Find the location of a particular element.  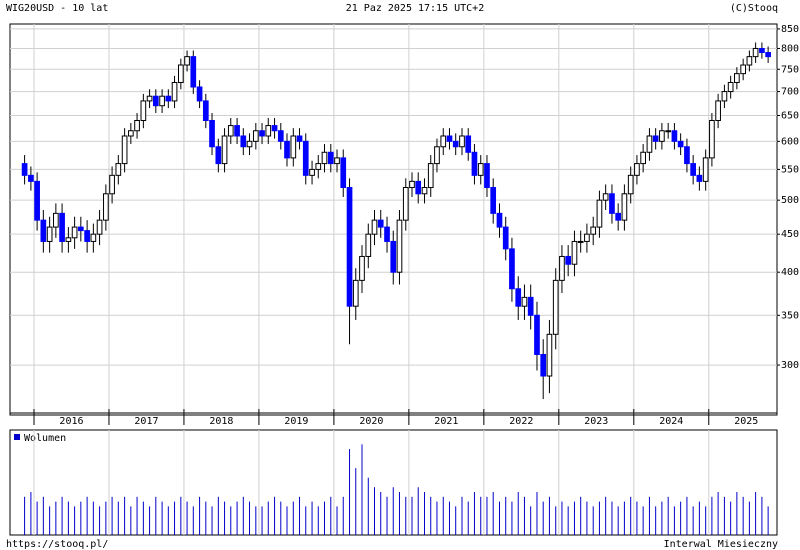

x-tick-label: 2023 is located at coordinates (596, 421).